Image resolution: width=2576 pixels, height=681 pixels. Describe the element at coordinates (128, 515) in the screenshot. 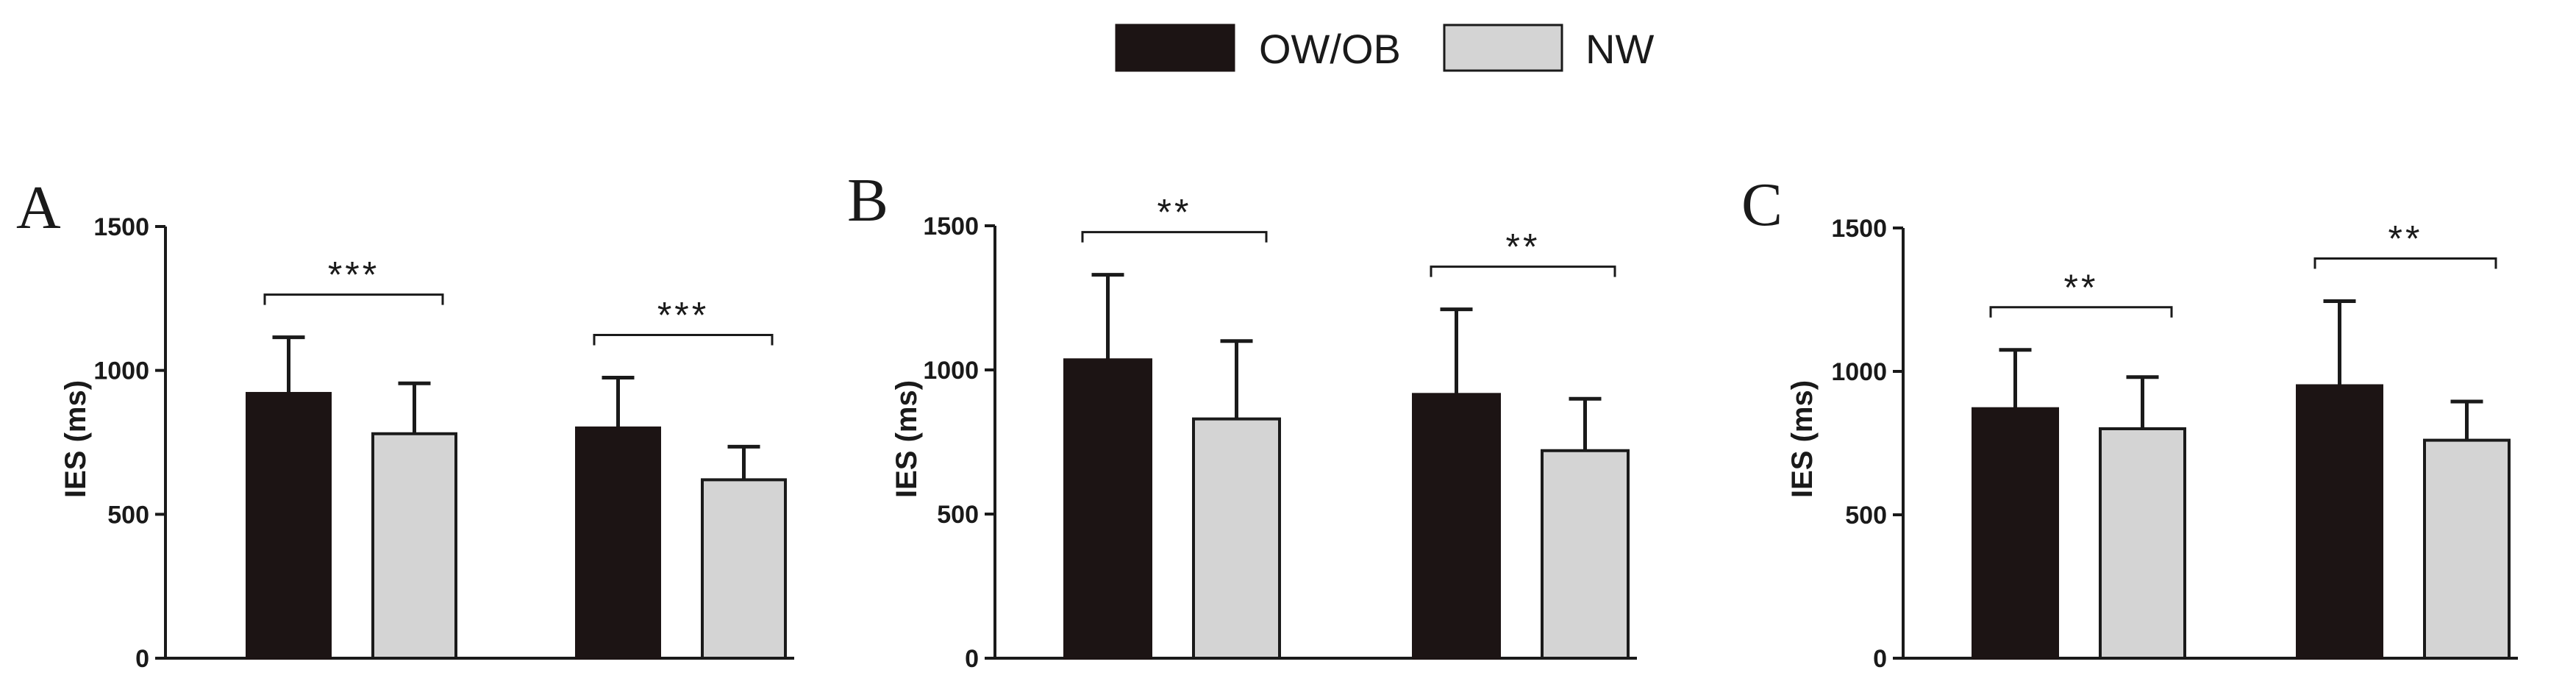

I see `y-tick-label-a: 500` at that location.